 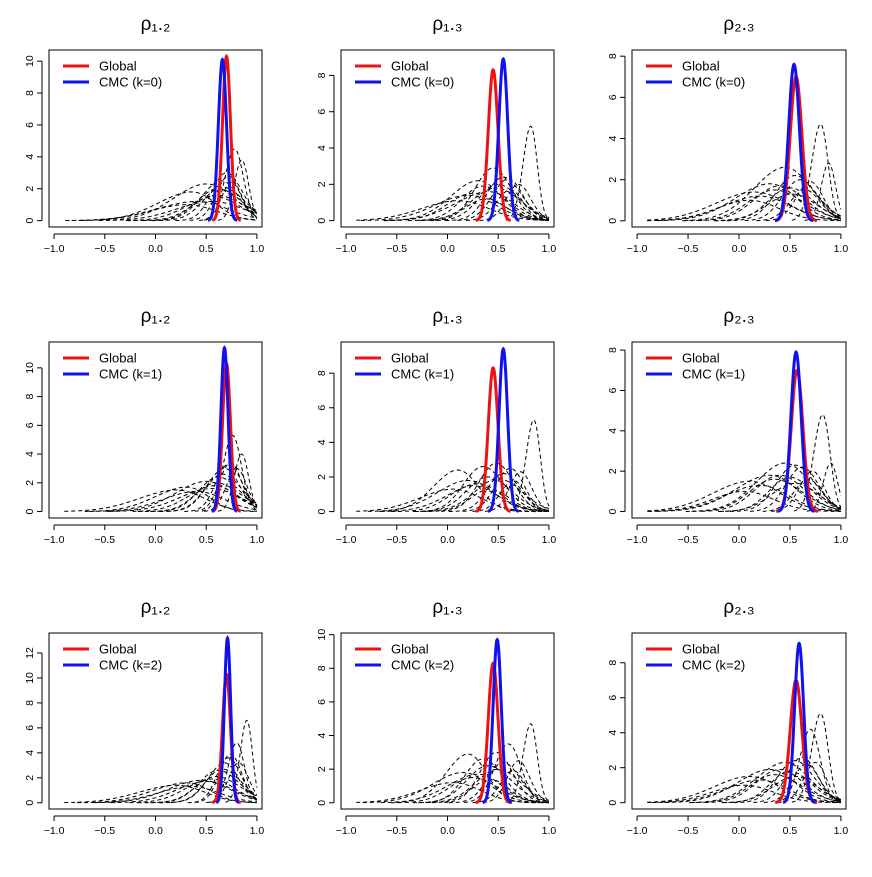 What do you see at coordinates (422, 82) in the screenshot?
I see `legend-cmc-label: CMC (k=0)` at bounding box center [422, 82].